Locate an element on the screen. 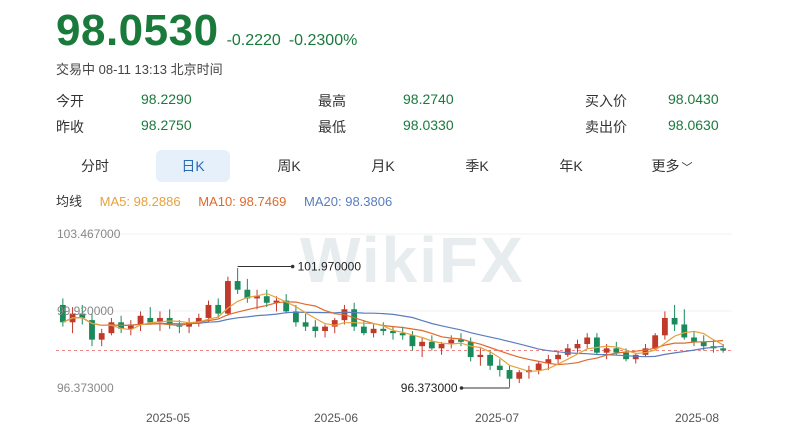  tab-yearly-k: 年K is located at coordinates (571, 166).